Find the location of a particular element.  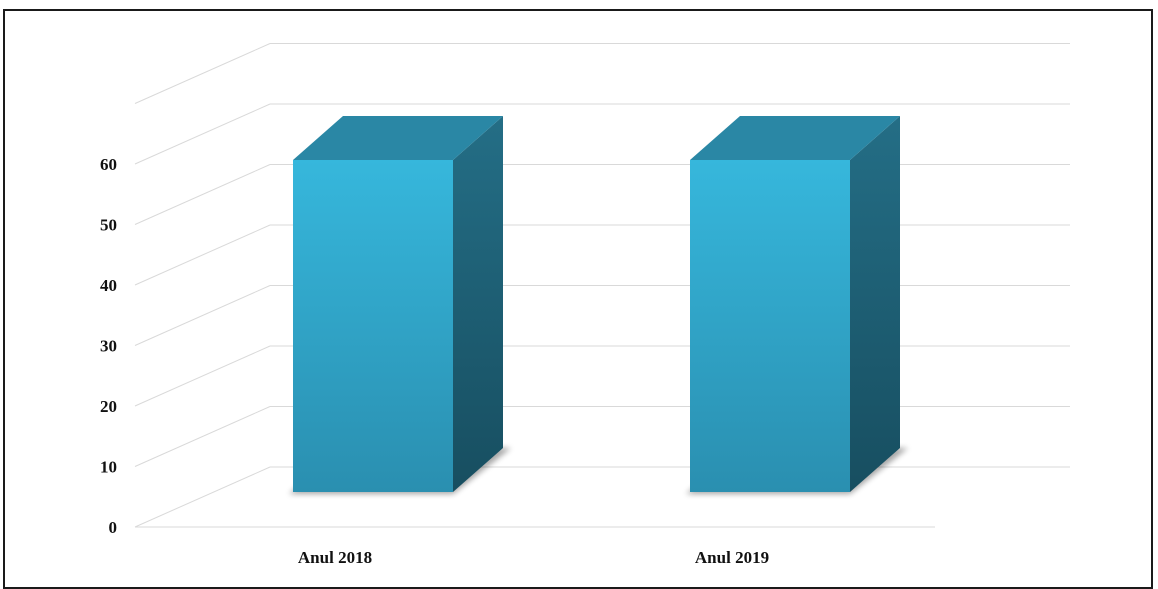

y-tick-label: 0 is located at coordinates (113, 527).